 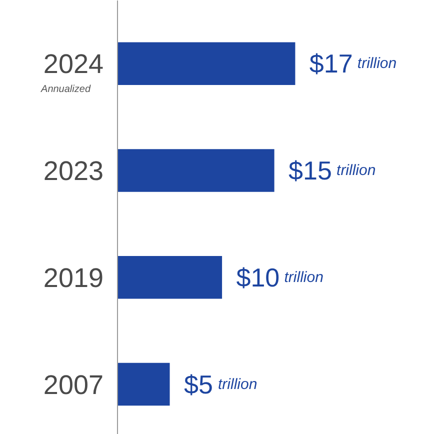 What do you see at coordinates (73, 385) in the screenshot?
I see `y-tick-label: 2007` at bounding box center [73, 385].